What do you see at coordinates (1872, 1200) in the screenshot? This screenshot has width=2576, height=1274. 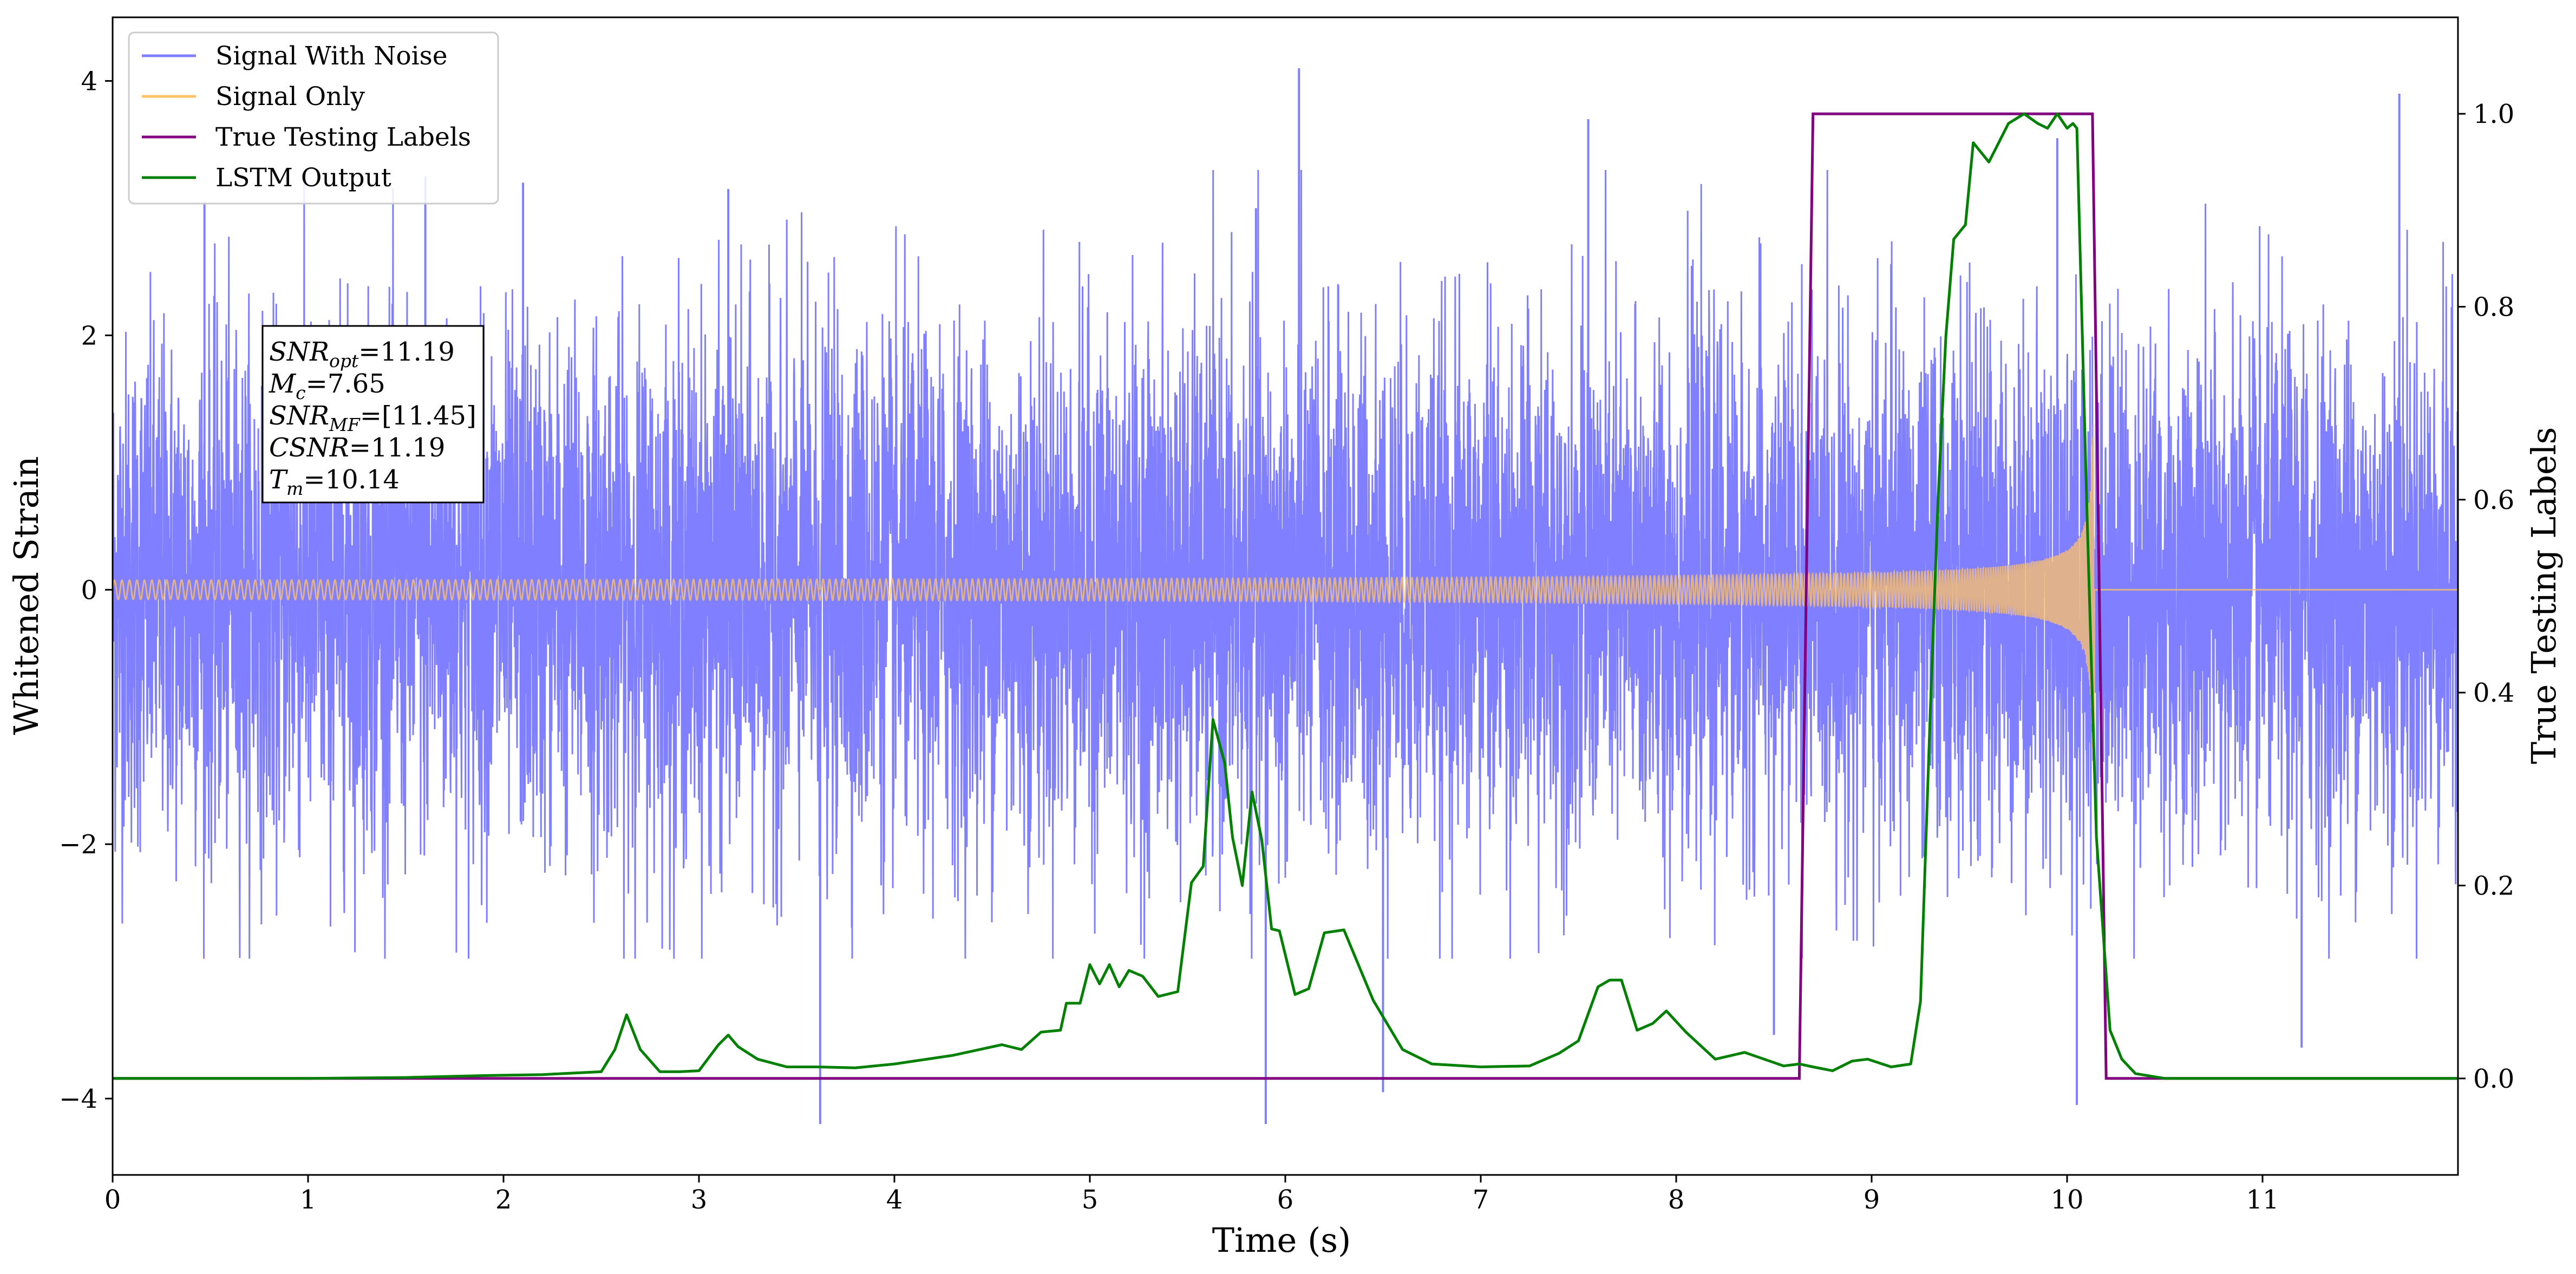 I see `x-tick-label: 9` at bounding box center [1872, 1200].